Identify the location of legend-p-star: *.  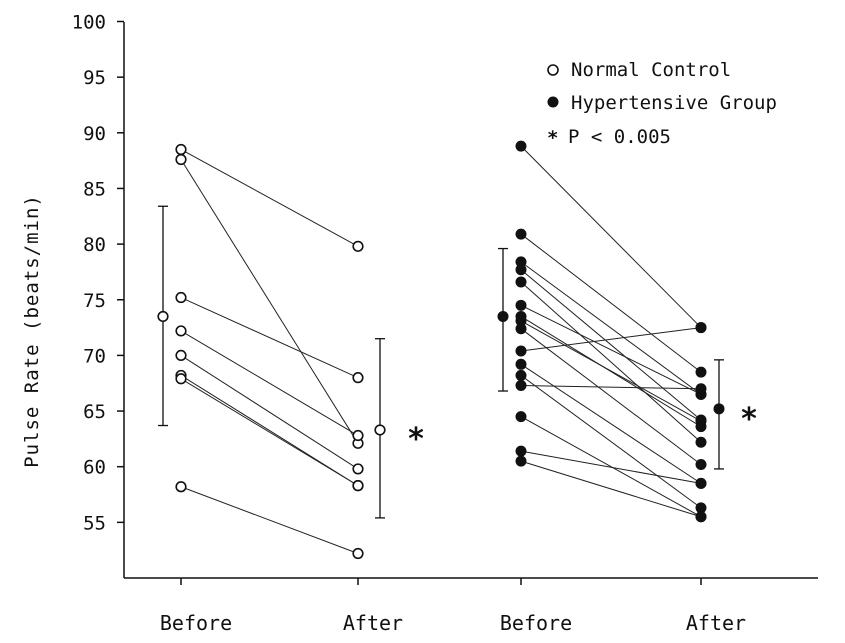
(552, 138).